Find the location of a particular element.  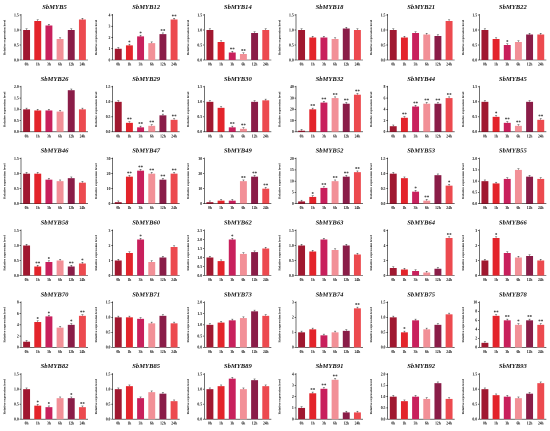

y-tick-label: 4 is located at coordinates (293, 374).